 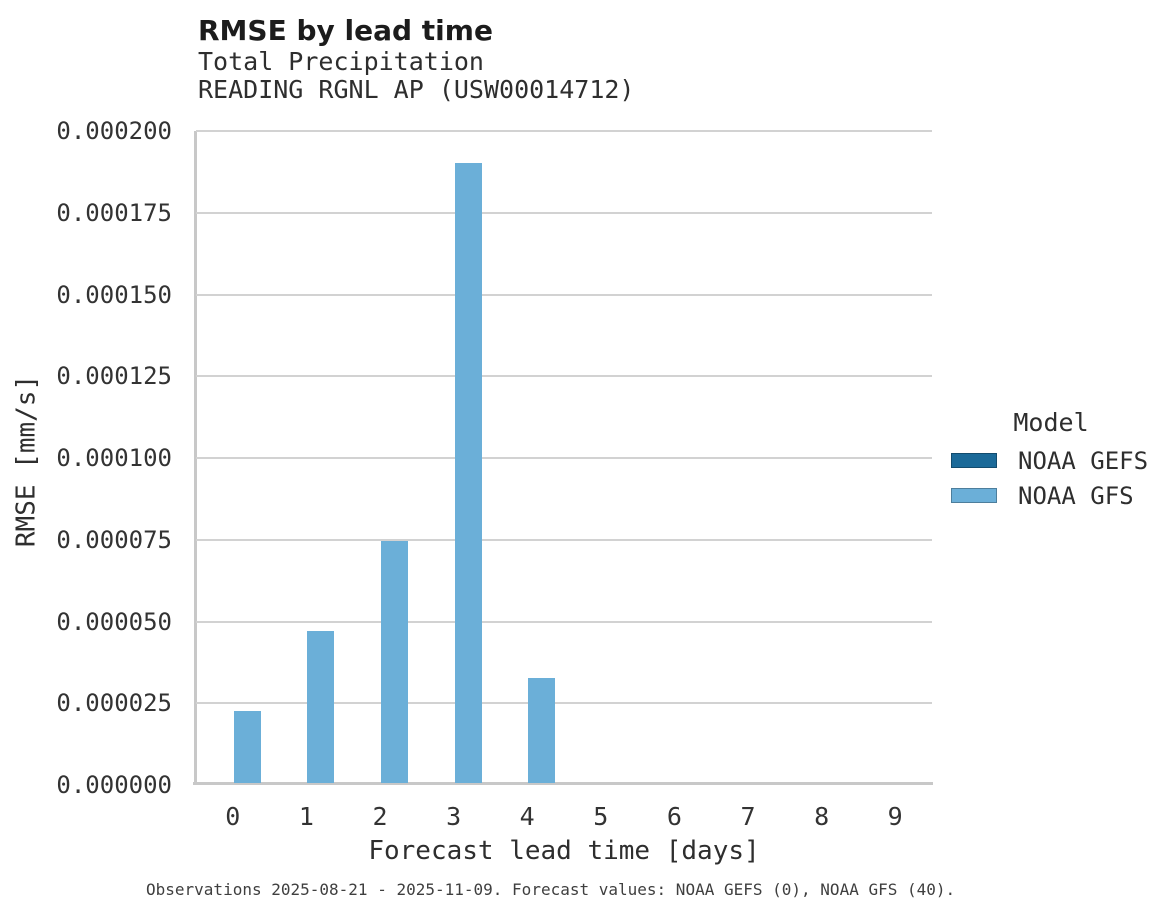 What do you see at coordinates (114, 212) in the screenshot?
I see `y-tick-label: 0.000175` at bounding box center [114, 212].